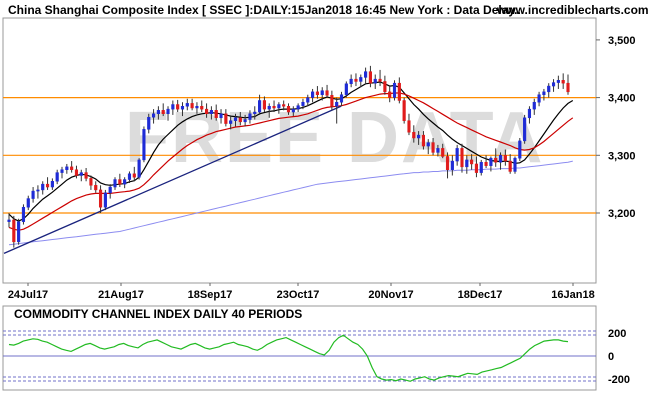 This screenshot has height=400, width=660. What do you see at coordinates (298, 295) in the screenshot?
I see `date-tick-label-3: 23Oct17` at bounding box center [298, 295].